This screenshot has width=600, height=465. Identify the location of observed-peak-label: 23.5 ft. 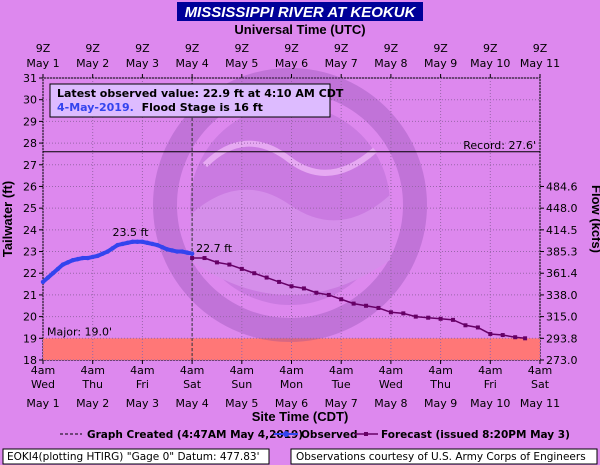
(130, 232).